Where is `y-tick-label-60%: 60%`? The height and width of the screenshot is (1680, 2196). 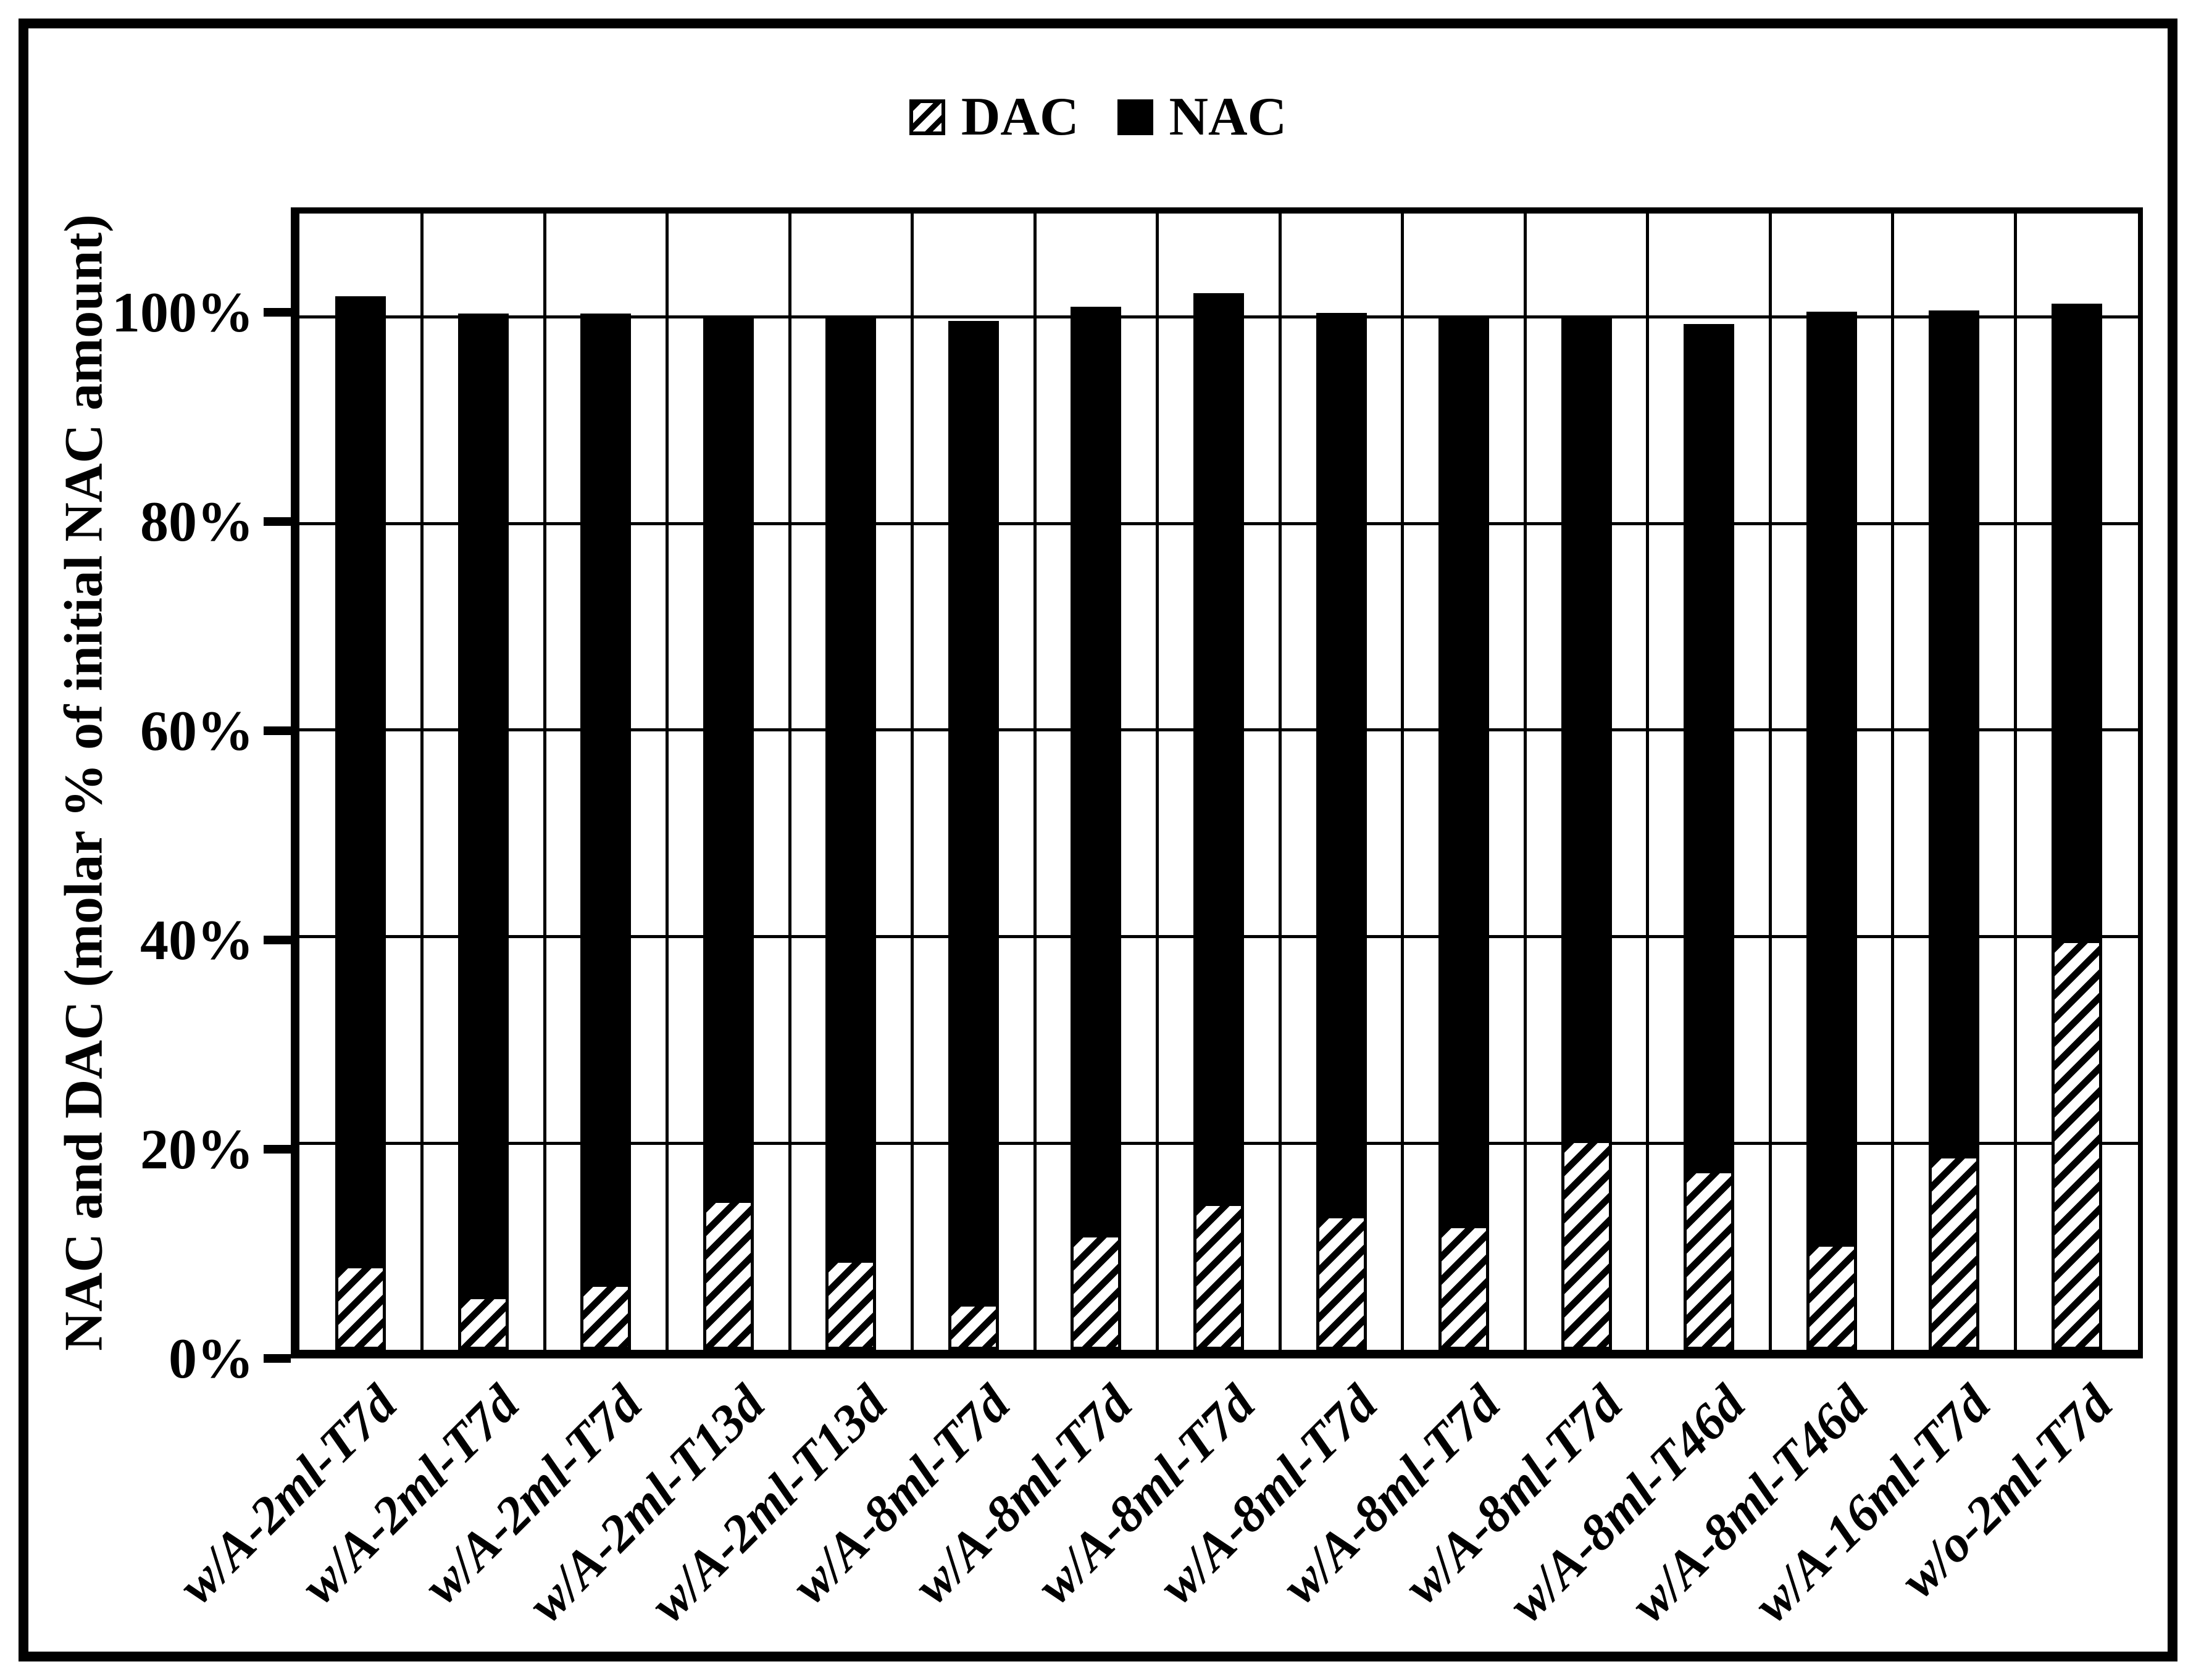
y-tick-label-60%: 60% is located at coordinates (197, 730).